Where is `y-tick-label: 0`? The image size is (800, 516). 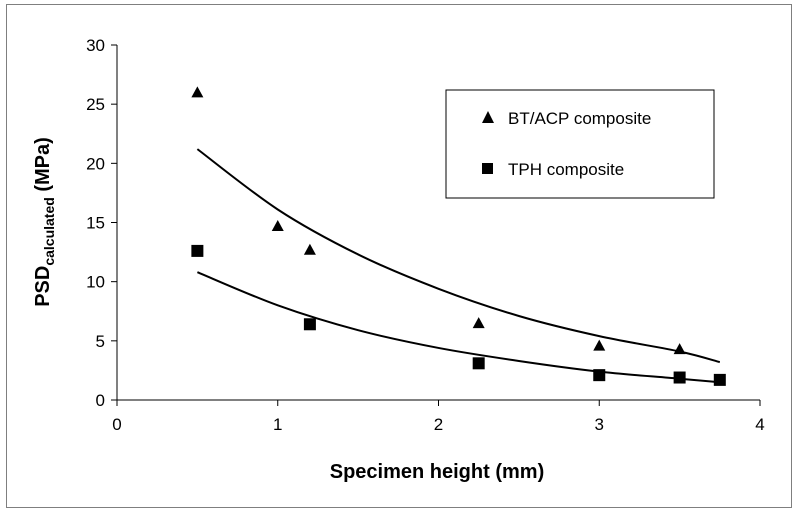
y-tick-label: 0 is located at coordinates (100, 400).